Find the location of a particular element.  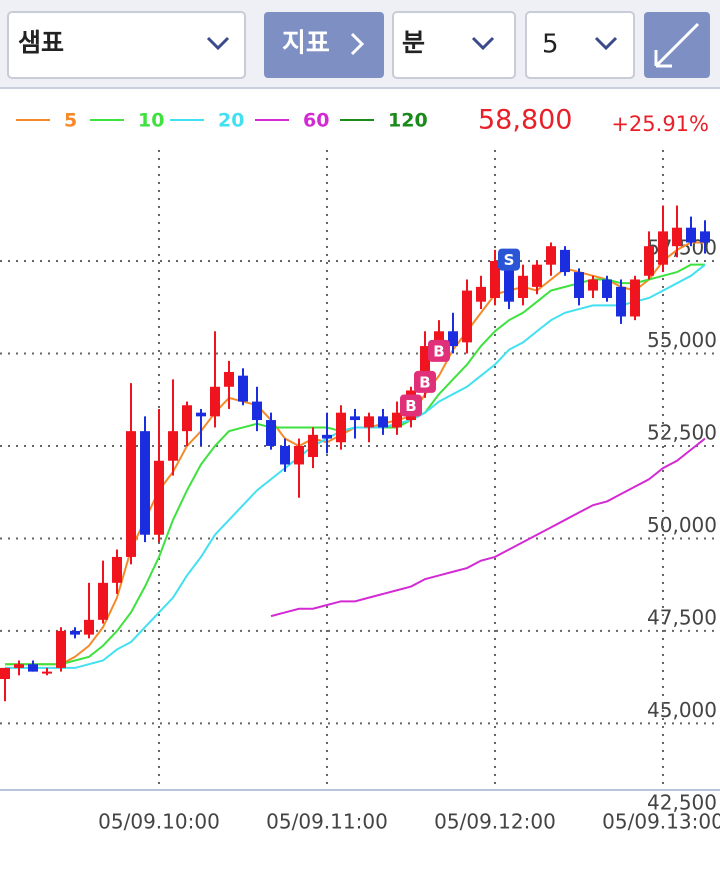

legend-label: 5 is located at coordinates (70, 121).